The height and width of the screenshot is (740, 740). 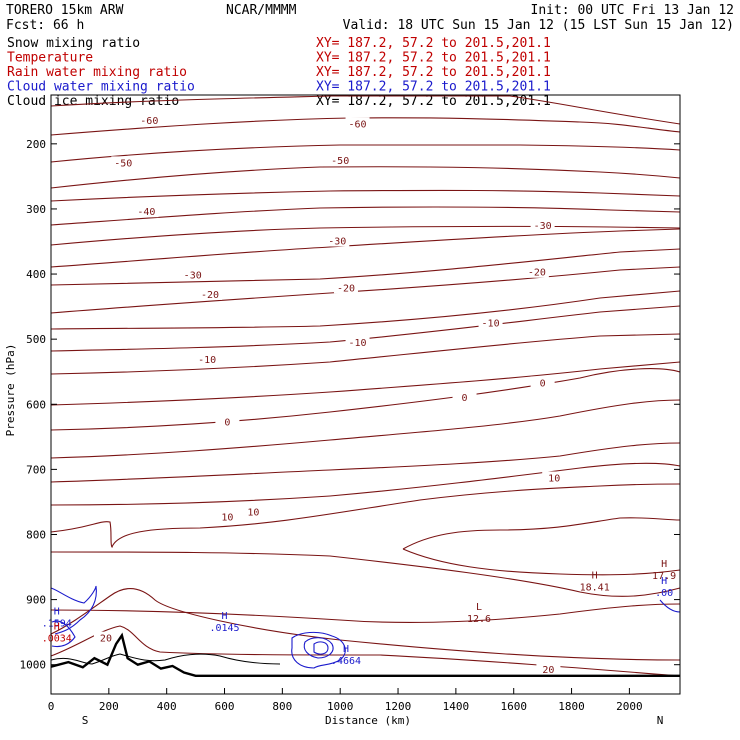 What do you see at coordinates (633, 10) in the screenshot?
I see `init-time: Init: 00 UTC Fri 13 Jan 12` at bounding box center [633, 10].